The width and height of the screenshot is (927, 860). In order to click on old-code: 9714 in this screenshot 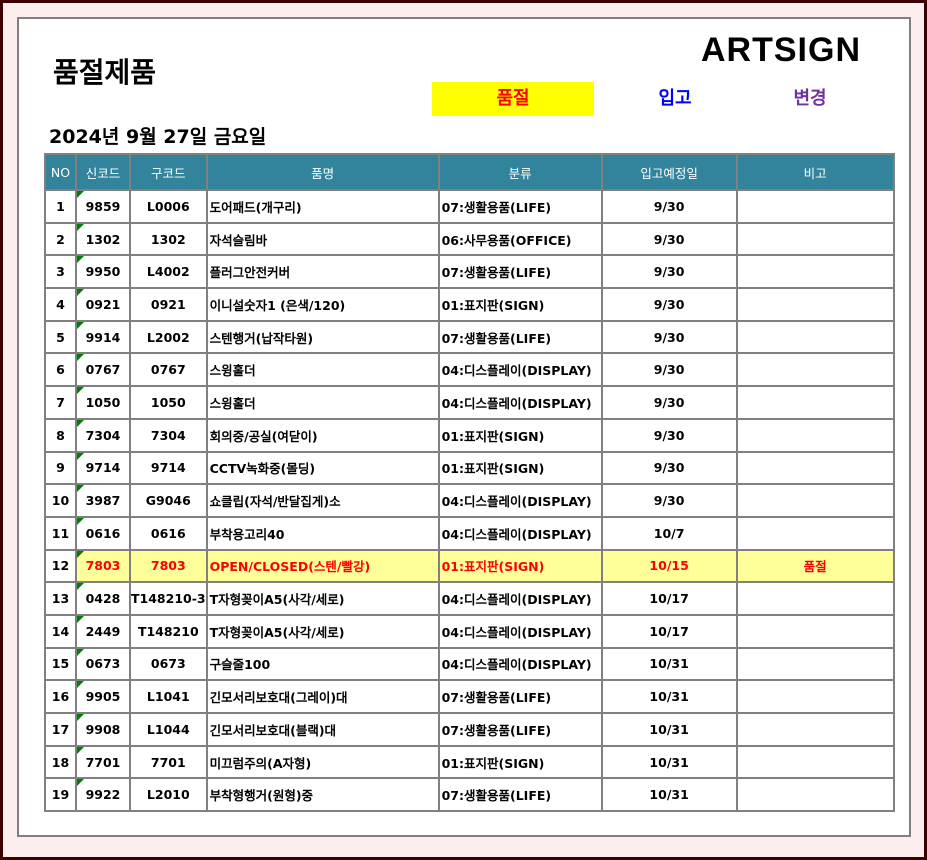, I will do `click(168, 468)`.